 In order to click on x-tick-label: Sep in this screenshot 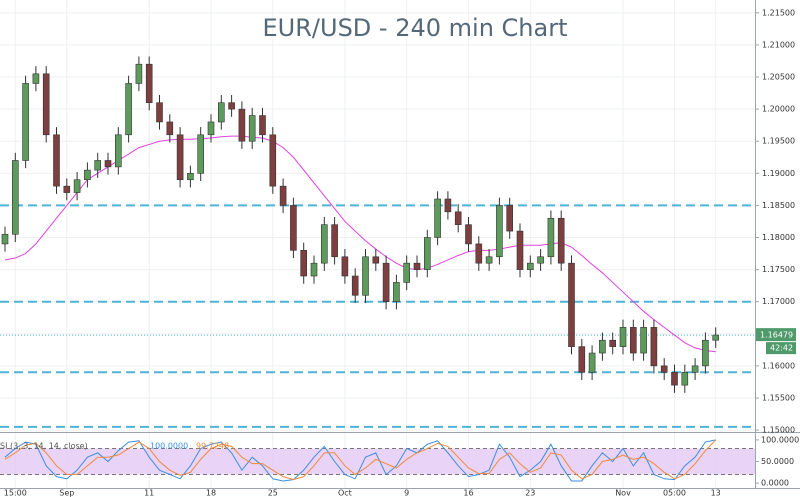, I will do `click(66, 493)`.